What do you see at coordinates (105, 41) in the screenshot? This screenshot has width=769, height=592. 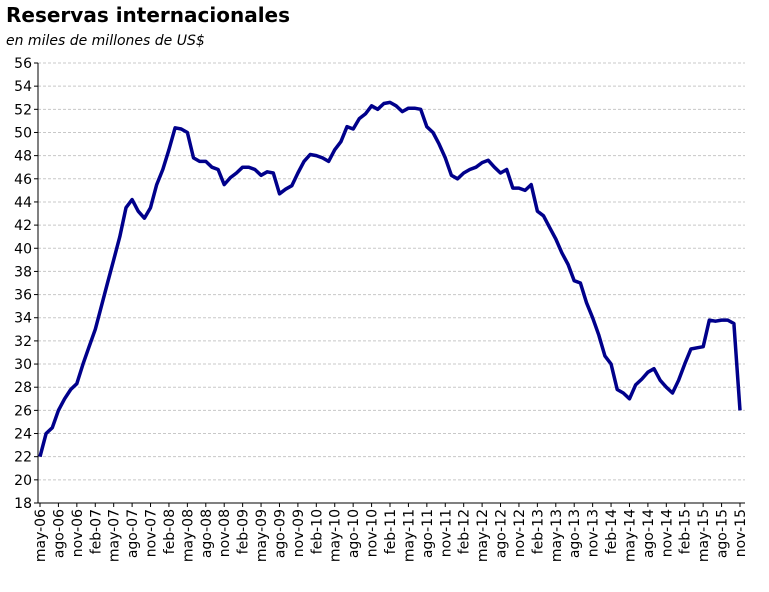 I see `chart-subtitle: en miles de millones de US$` at bounding box center [105, 41].